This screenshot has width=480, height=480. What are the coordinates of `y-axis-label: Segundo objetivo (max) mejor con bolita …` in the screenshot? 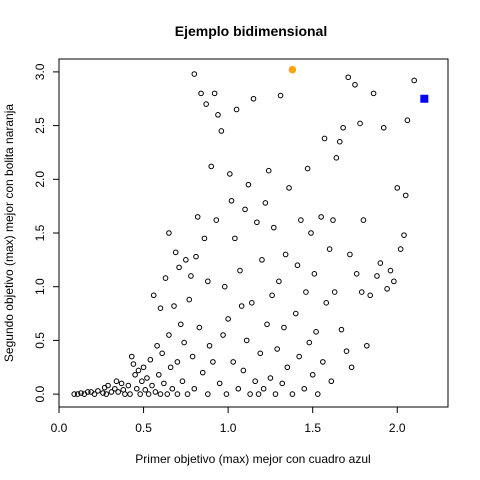 It's located at (9, 233).